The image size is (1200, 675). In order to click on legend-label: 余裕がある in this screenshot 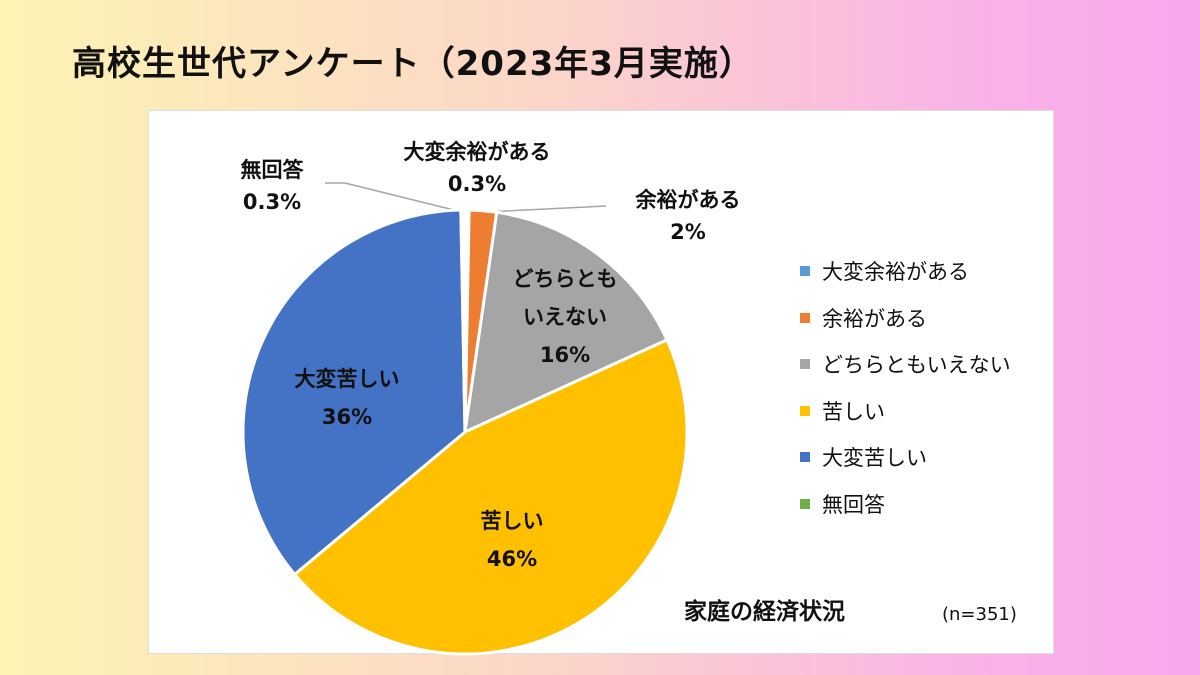, I will do `click(874, 318)`.